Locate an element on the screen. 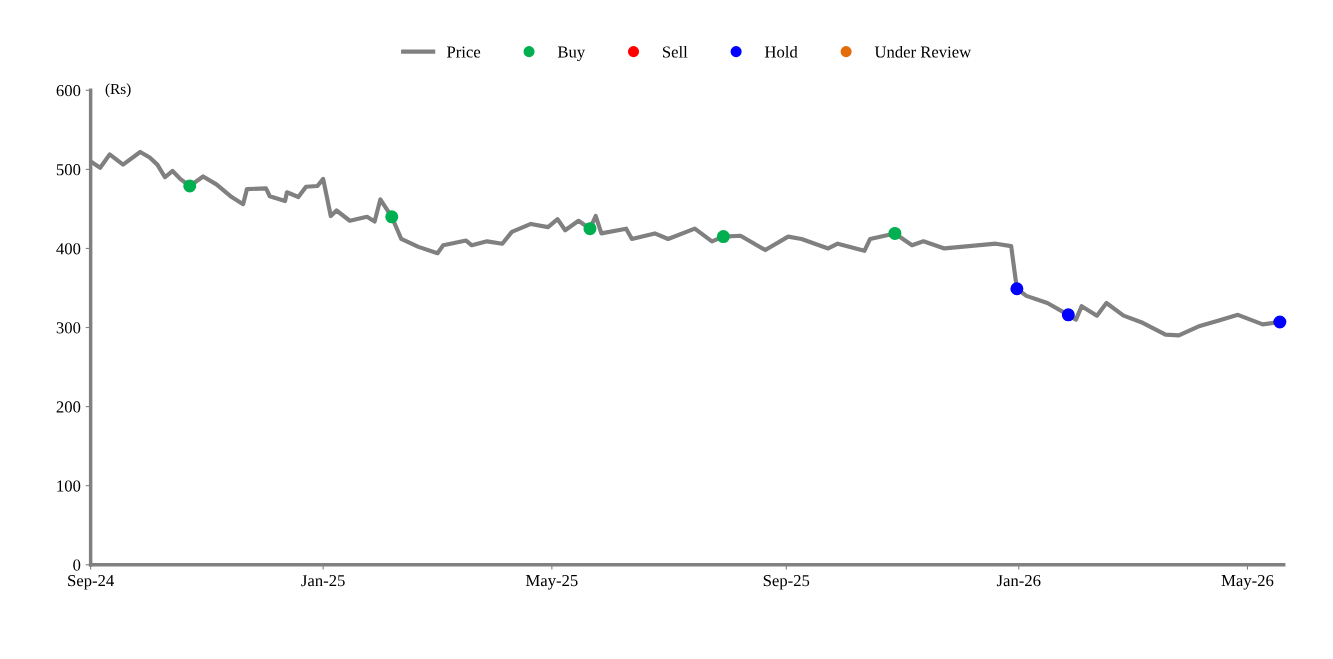 The width and height of the screenshot is (1333, 659). x-tick-label: Sep-24 is located at coordinates (91, 582).